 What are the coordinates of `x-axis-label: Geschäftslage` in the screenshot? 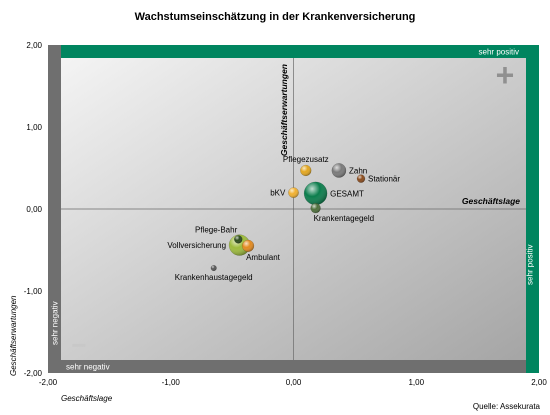 It's located at (87, 398).